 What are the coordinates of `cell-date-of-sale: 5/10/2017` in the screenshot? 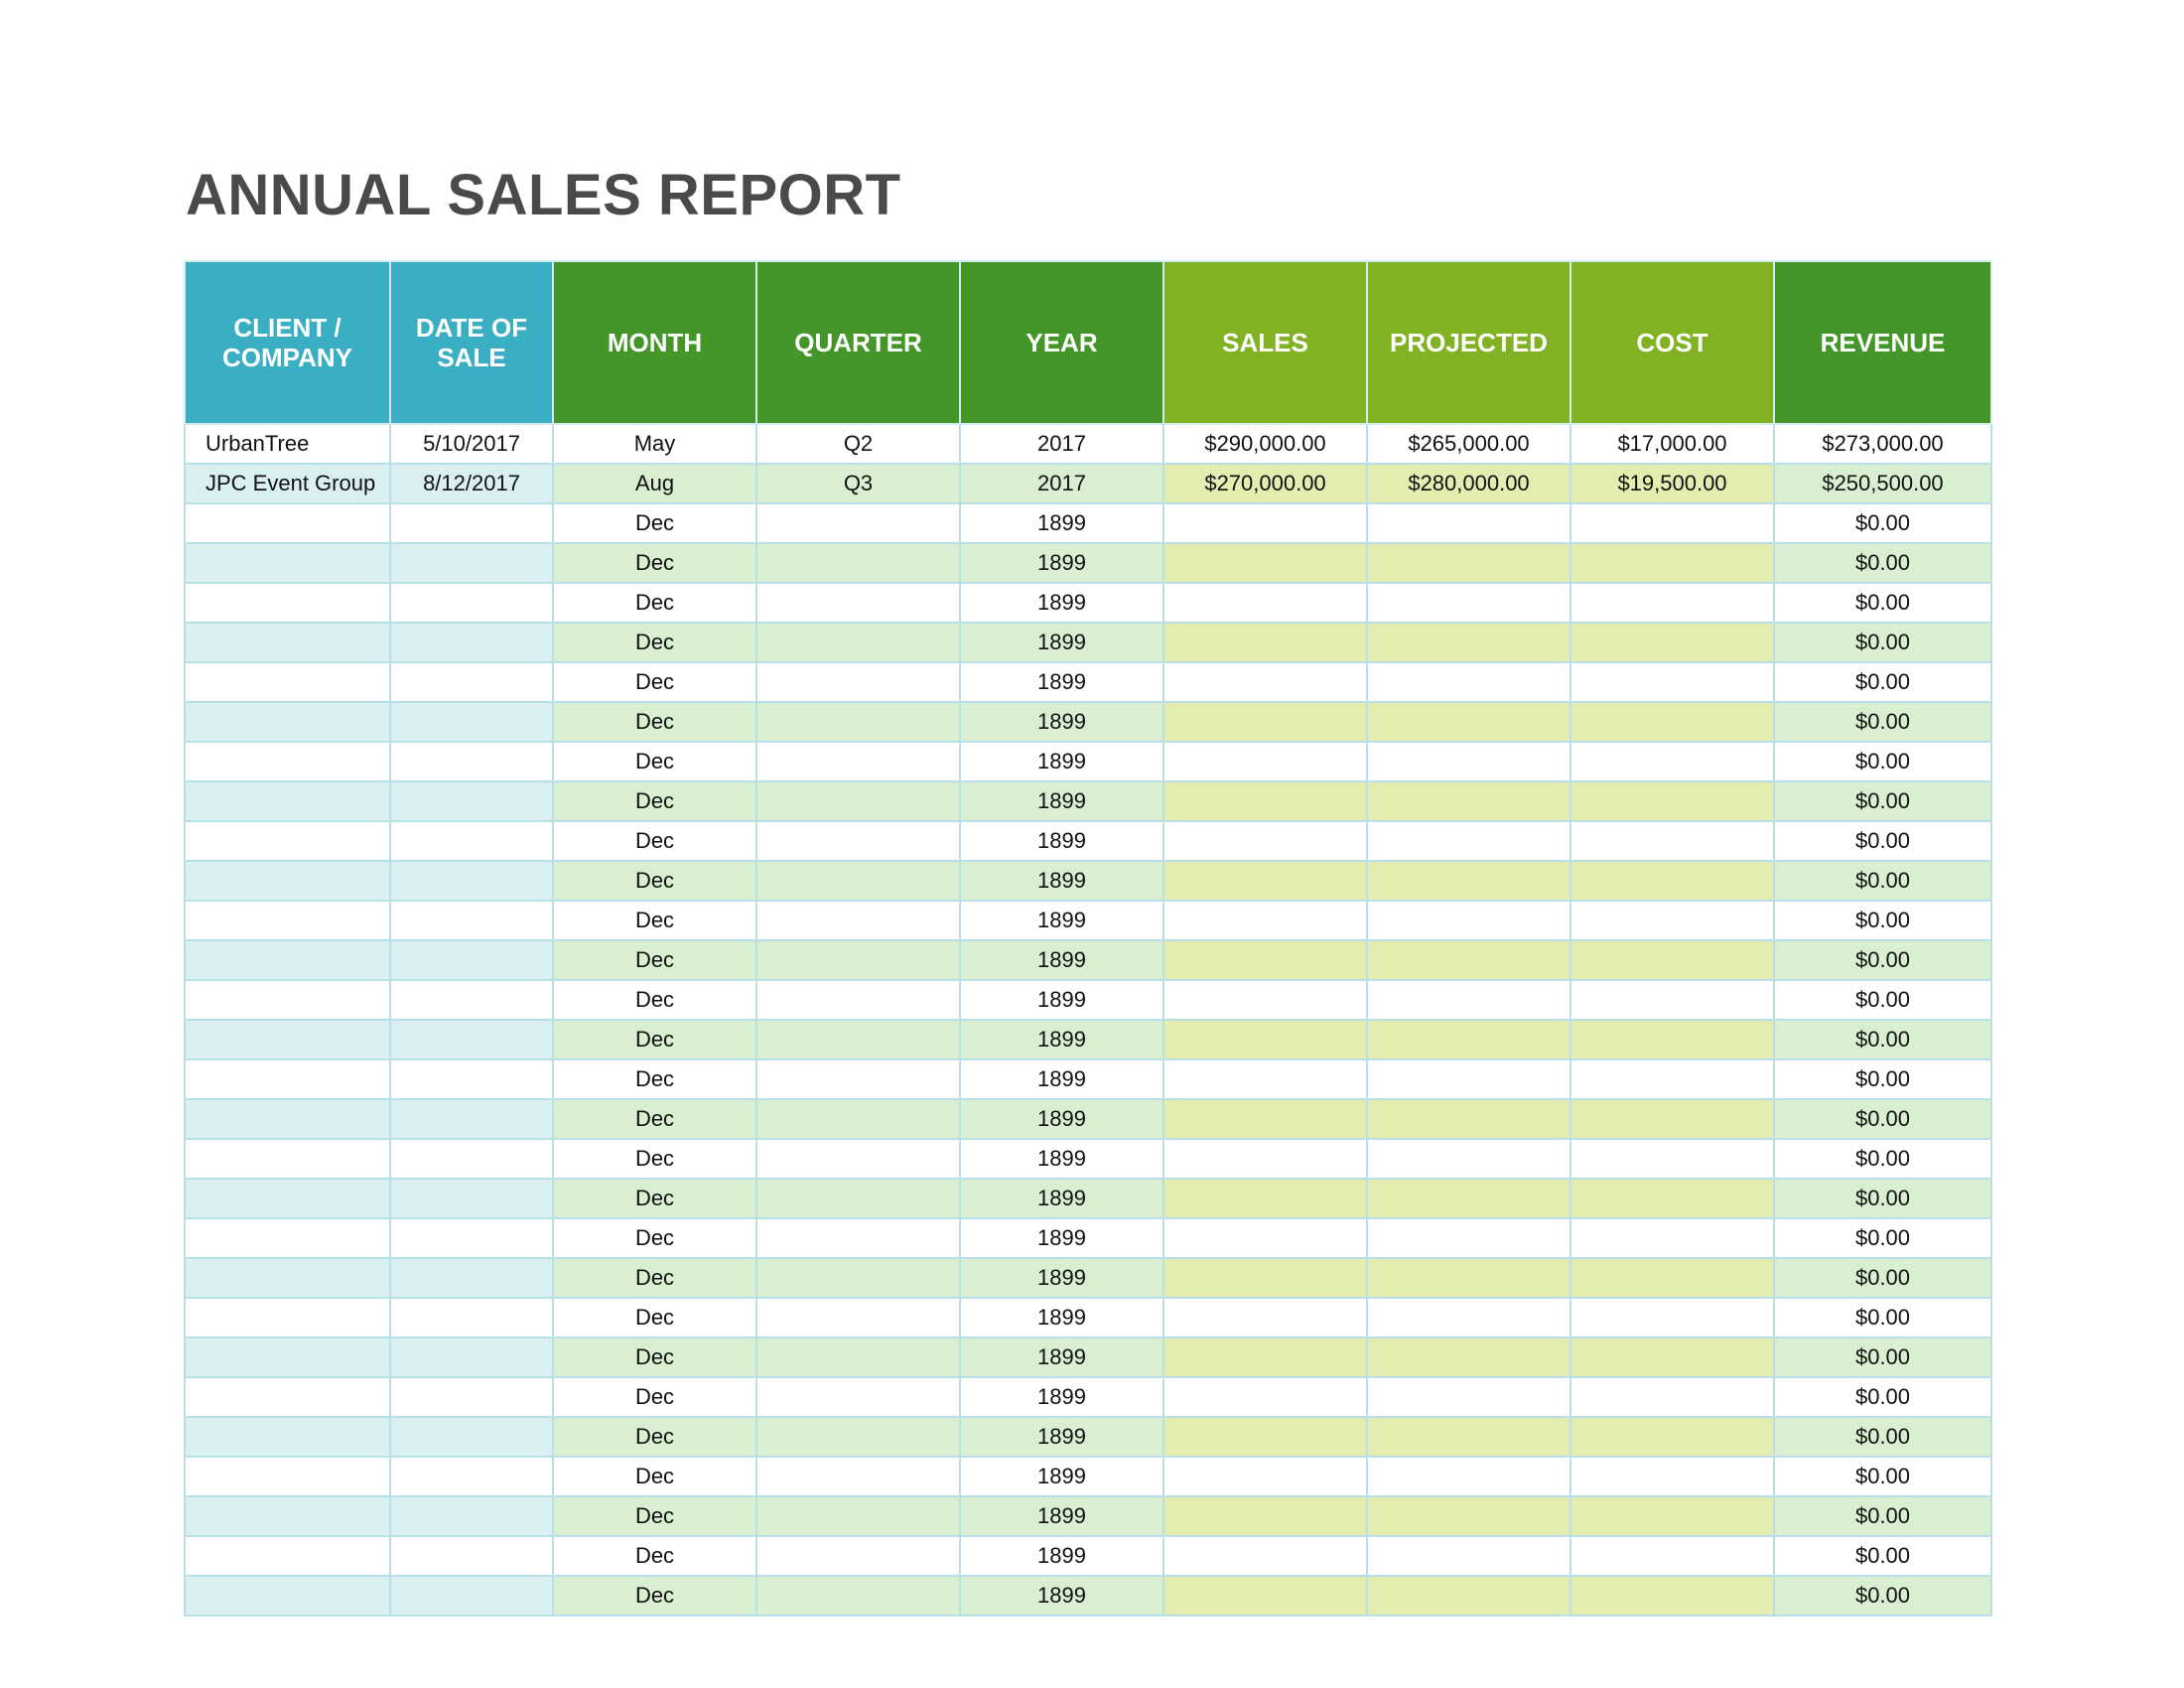 It's located at (471, 444).